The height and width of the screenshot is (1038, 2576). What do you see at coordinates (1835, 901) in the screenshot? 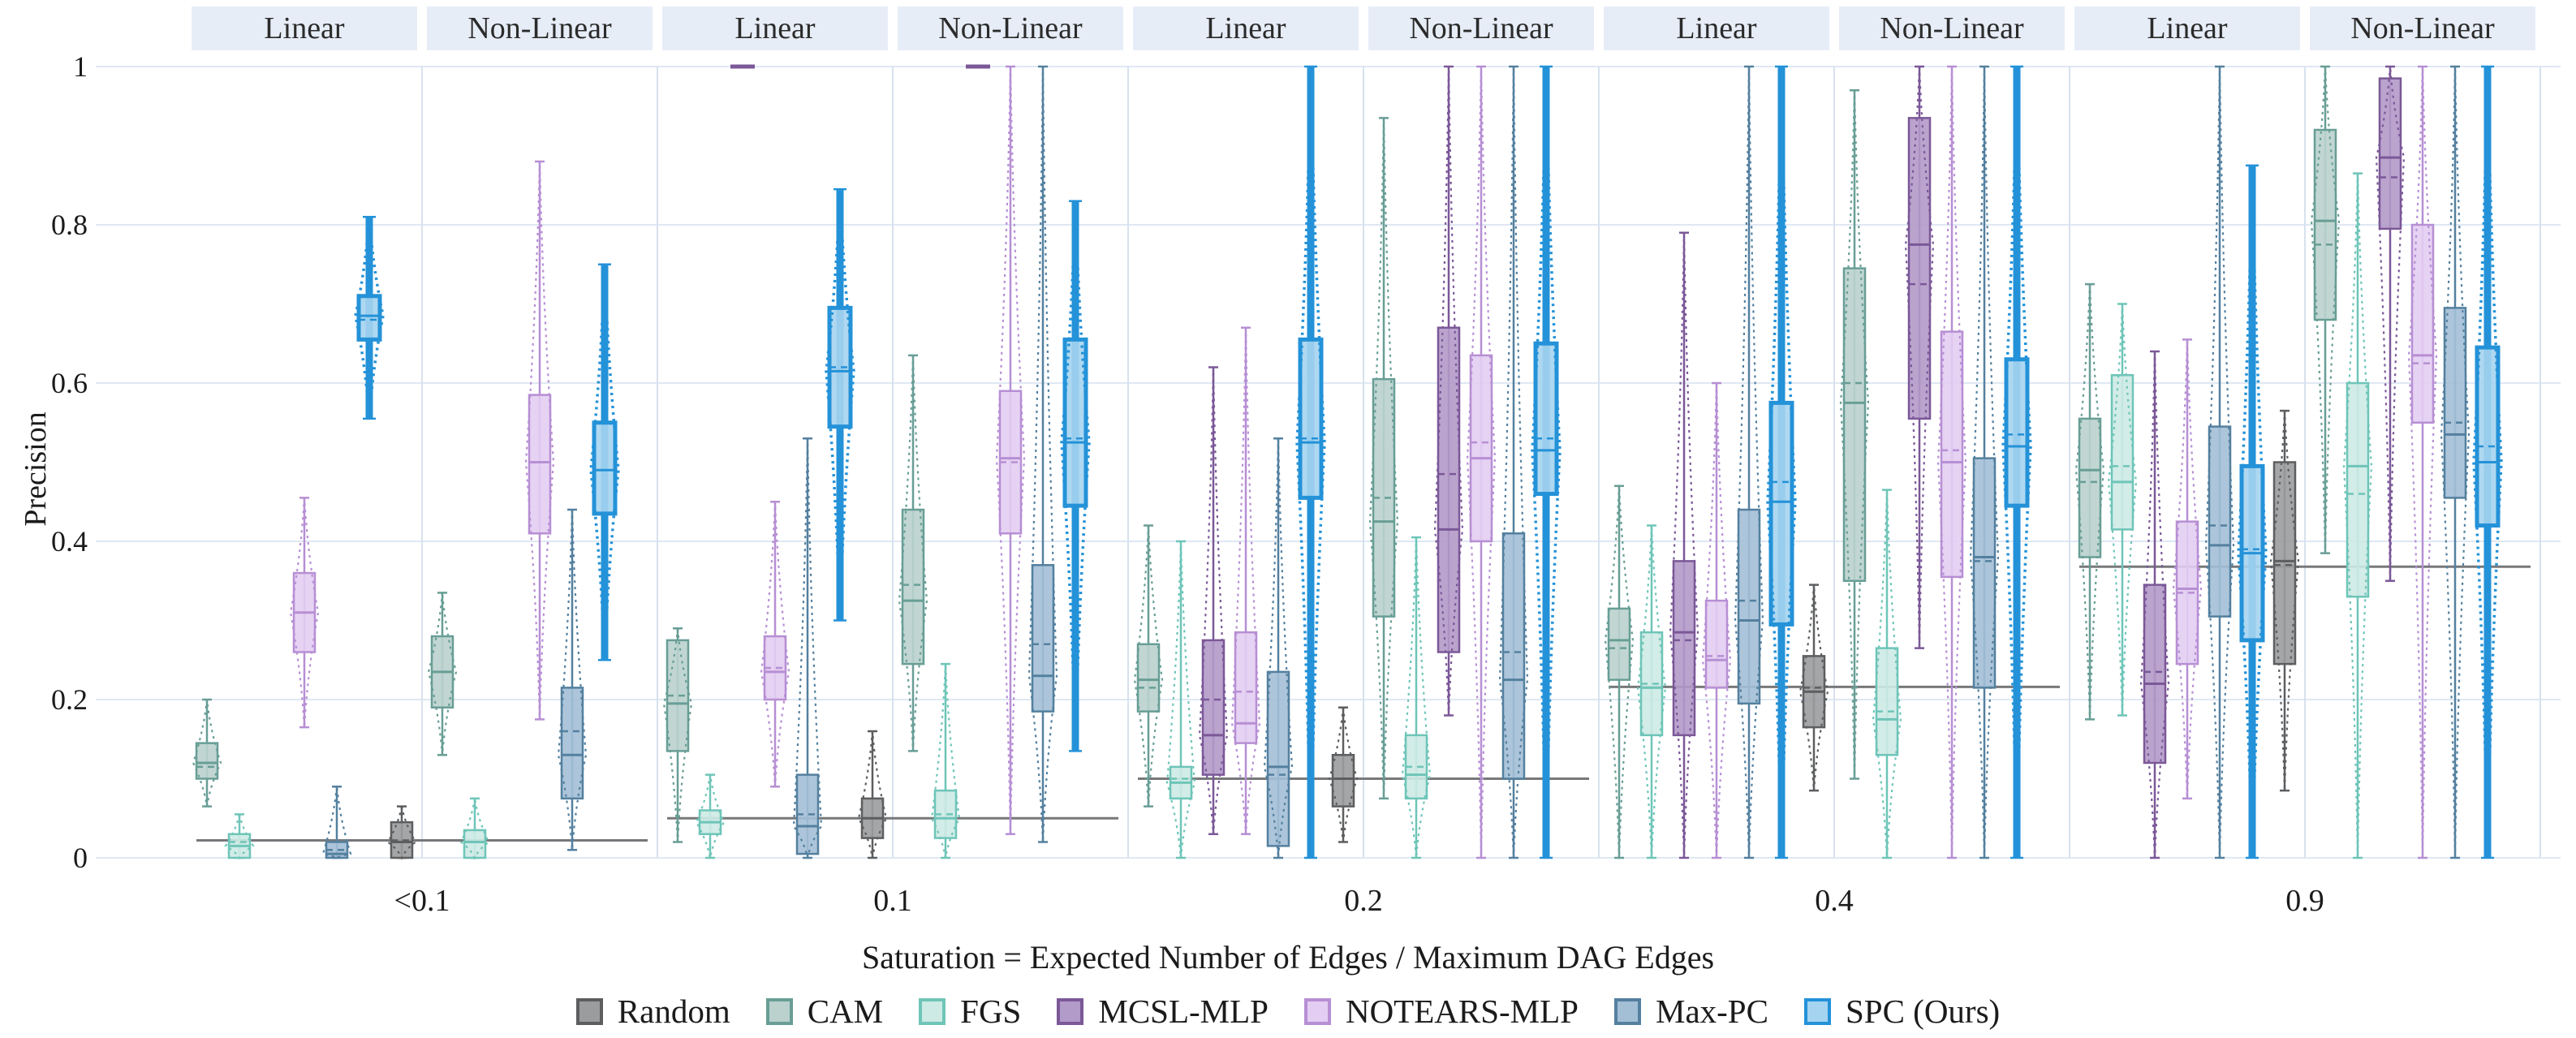
I see `x-tick-label-0.4: 0.4` at bounding box center [1835, 901].